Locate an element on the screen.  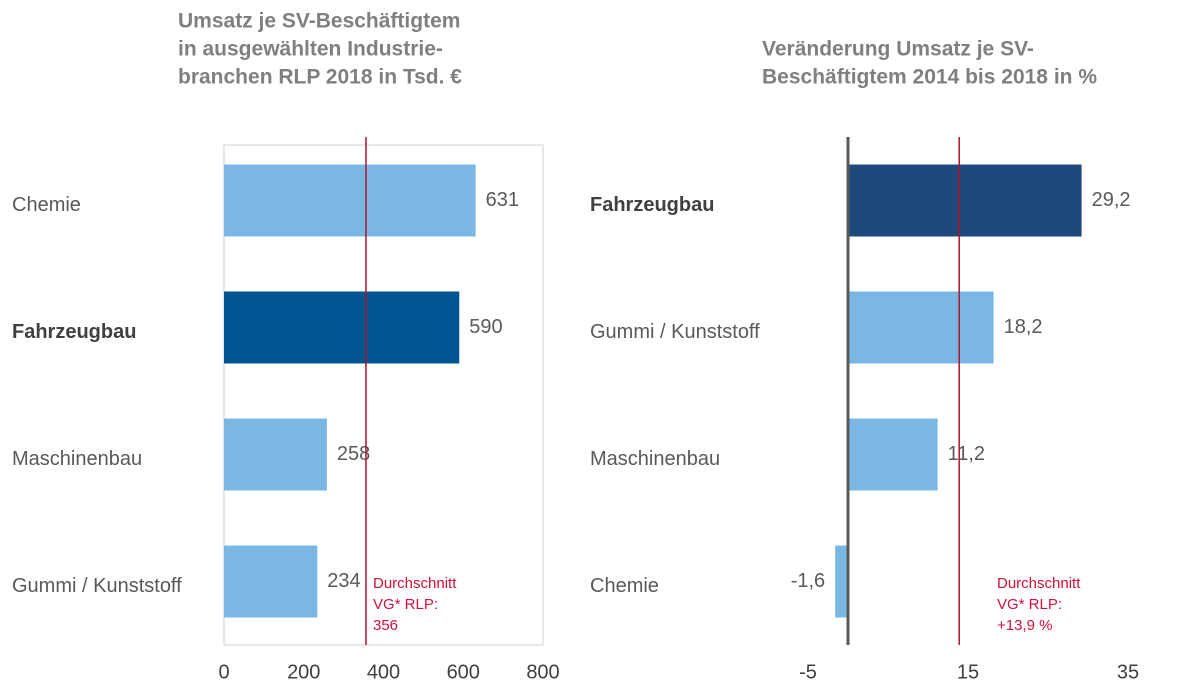
x-tick-label: 35 is located at coordinates (1128, 672).